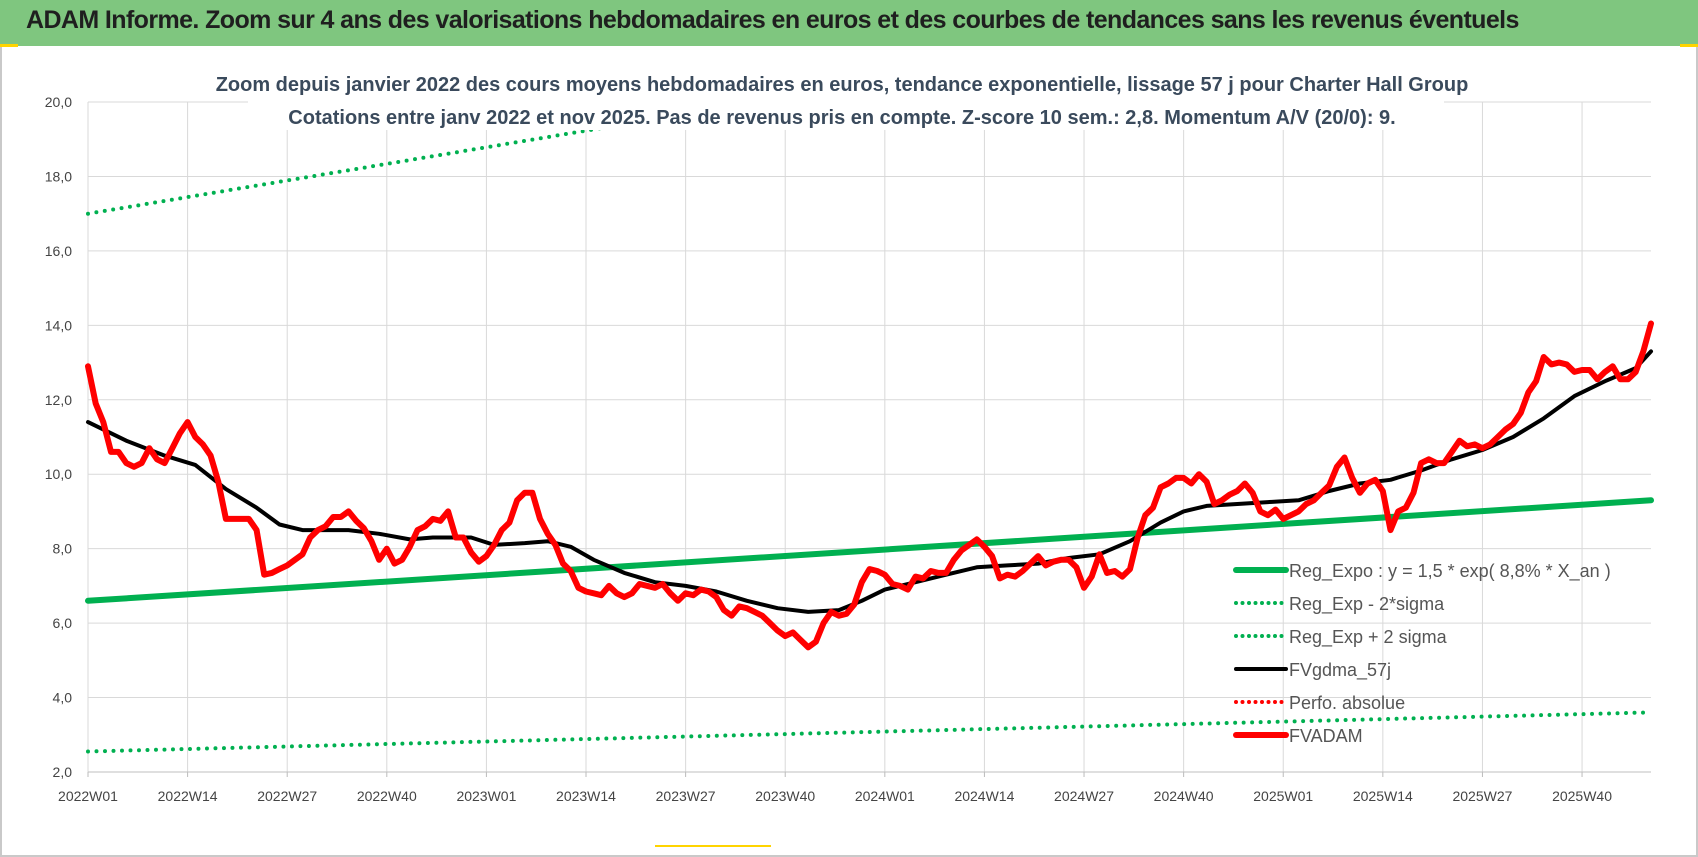 Image resolution: width=1698 pixels, height=857 pixels. I want to click on y-axis-ticks: 2,0 4,0 6,0 8,0 10,0 12,0 14,0 16,0 18,0 20,0, so click(58, 437).